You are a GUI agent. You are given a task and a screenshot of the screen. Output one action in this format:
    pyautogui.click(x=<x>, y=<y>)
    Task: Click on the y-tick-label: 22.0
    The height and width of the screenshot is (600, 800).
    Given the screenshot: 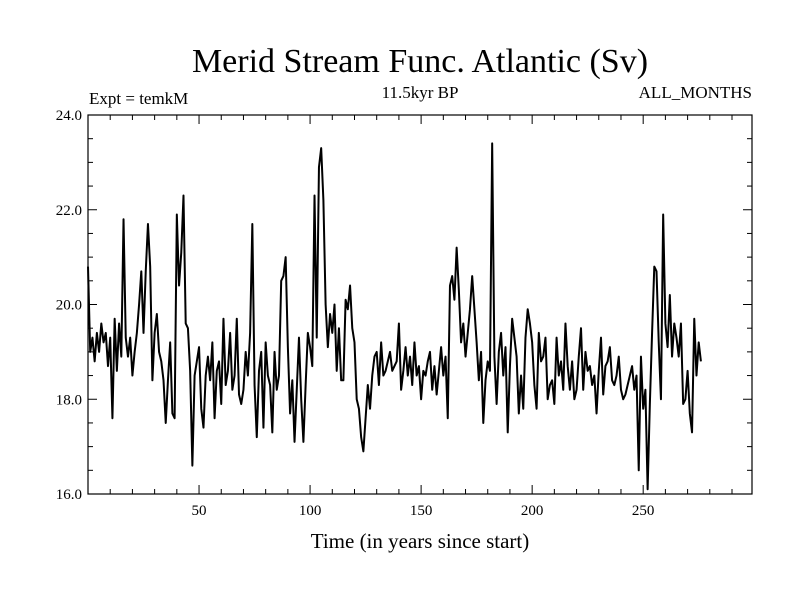 What is the action you would take?
    pyautogui.click(x=69, y=211)
    